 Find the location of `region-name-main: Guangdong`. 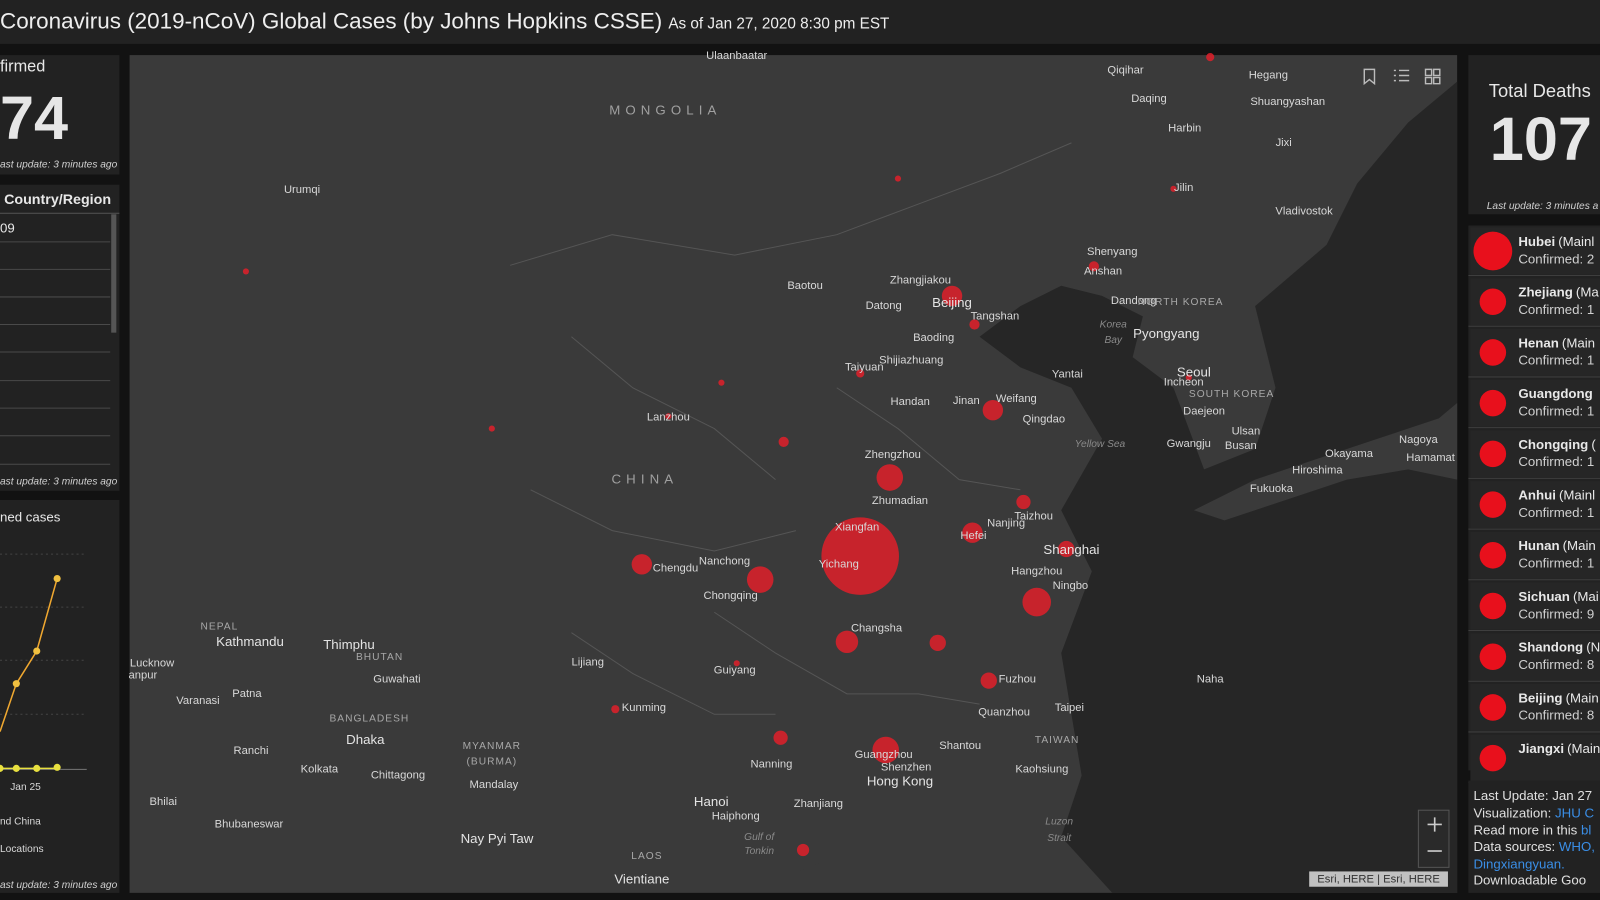

region-name-main: Guangdong is located at coordinates (1555, 393).